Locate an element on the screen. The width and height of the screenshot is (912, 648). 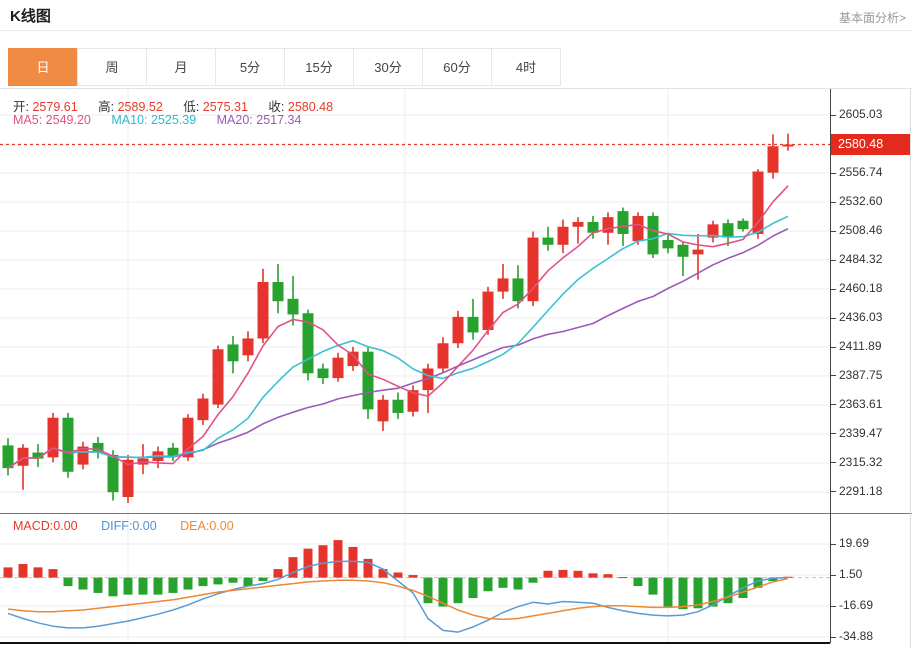
y-axis-label: 2339.47 is located at coordinates (861, 432).